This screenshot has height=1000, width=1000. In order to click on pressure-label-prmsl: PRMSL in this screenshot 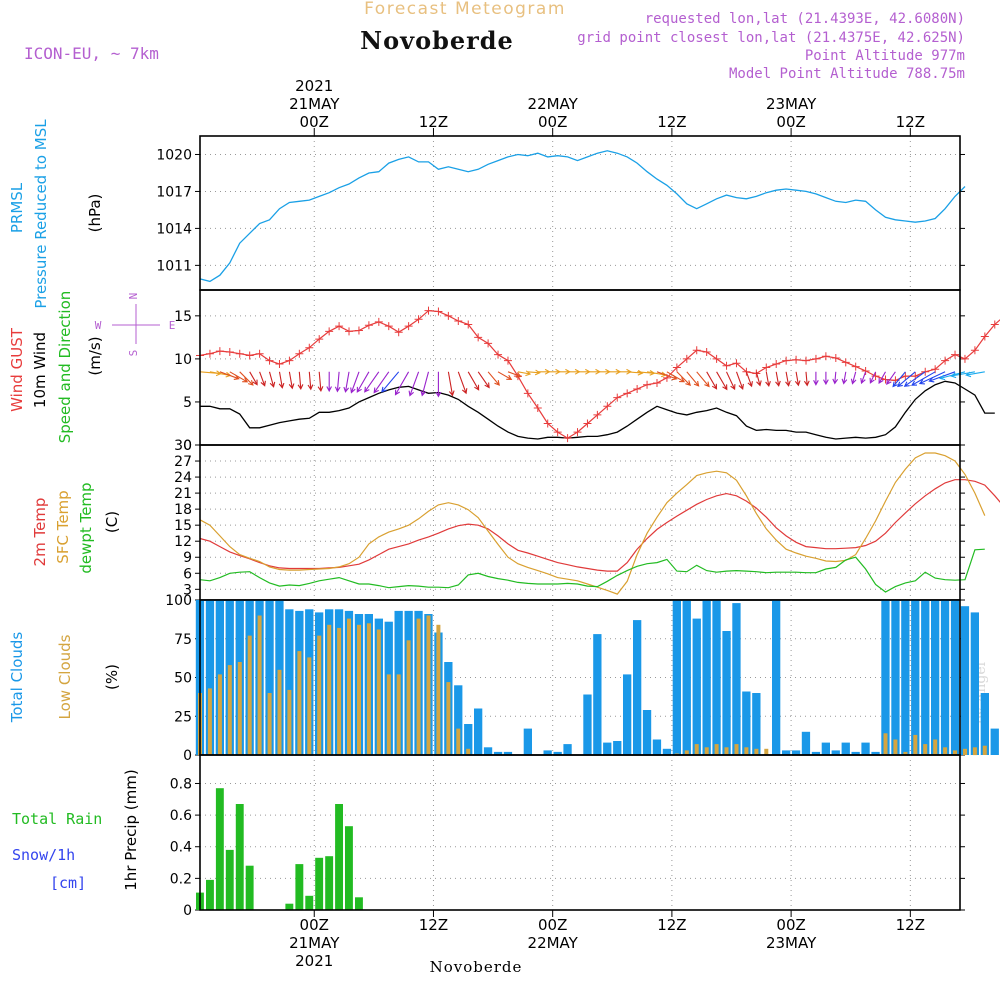, I will do `click(17, 207)`.